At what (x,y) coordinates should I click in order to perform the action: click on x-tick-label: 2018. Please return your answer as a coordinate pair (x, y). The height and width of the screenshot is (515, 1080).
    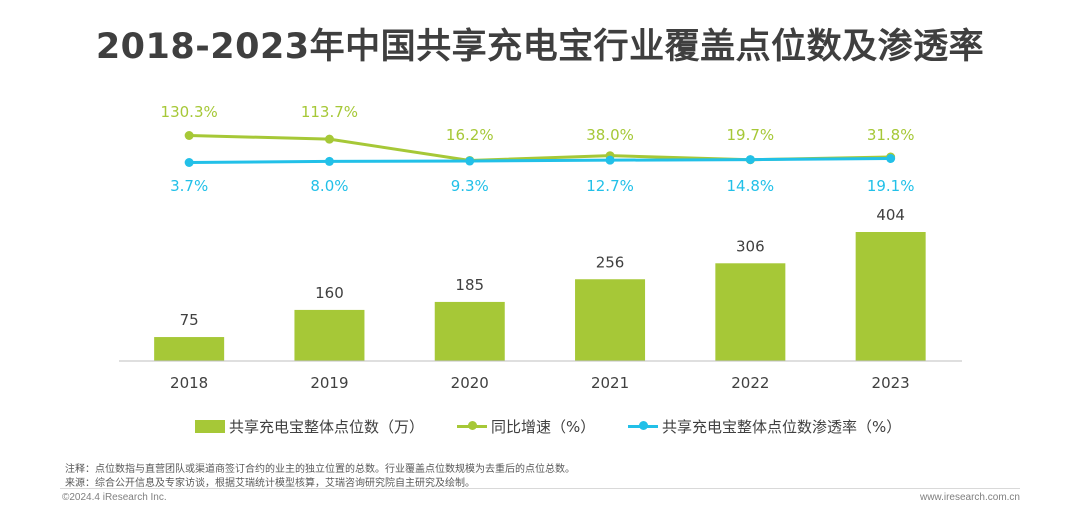
    Looking at the image, I should click on (189, 383).